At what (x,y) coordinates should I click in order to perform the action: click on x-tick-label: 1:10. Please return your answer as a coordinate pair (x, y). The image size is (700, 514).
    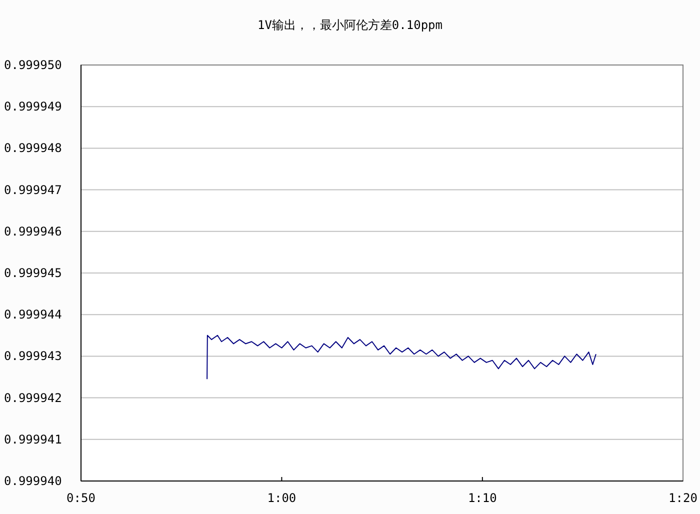
    Looking at the image, I should click on (482, 498).